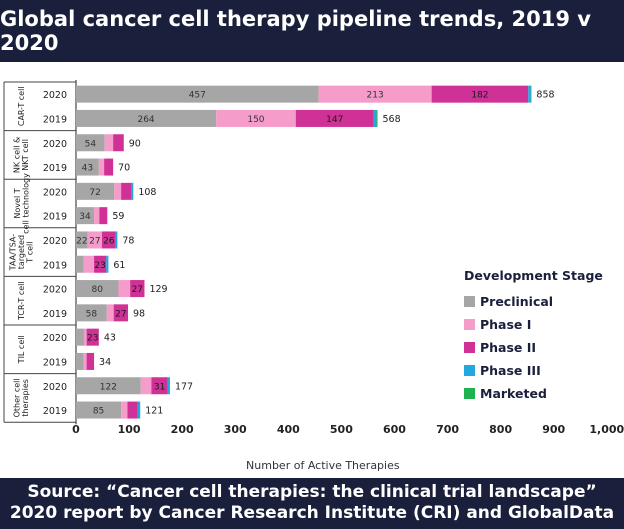 Image resolution: width=624 pixels, height=529 pixels. I want to click on row-total-label: 121, so click(154, 411).